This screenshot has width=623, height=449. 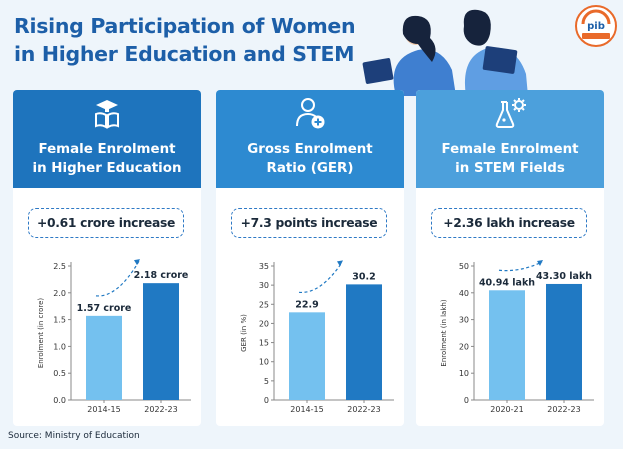 What do you see at coordinates (464, 293) in the screenshot?
I see `y-tick-label: 40` at bounding box center [464, 293].